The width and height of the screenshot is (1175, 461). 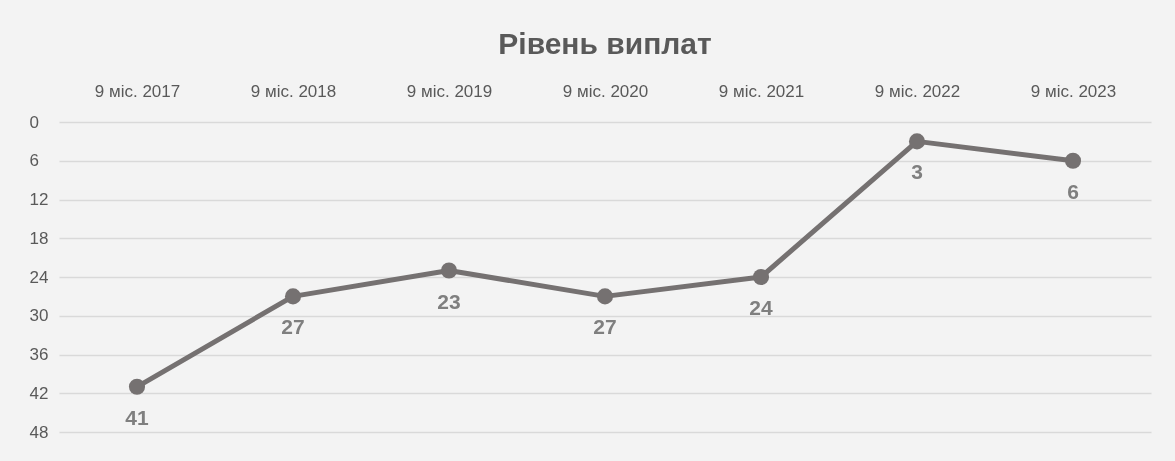 I want to click on y-tick-label: 6, so click(x=34, y=161).